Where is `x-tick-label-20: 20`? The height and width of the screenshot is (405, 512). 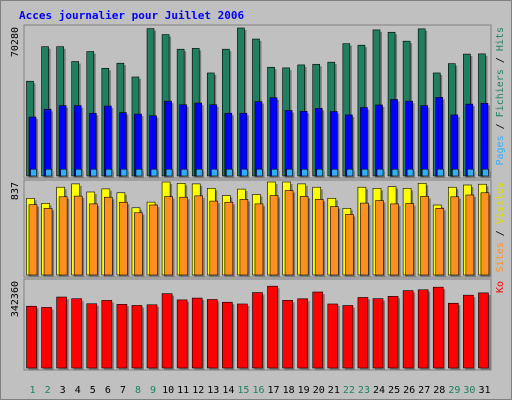 x-tick-label-20: 20 is located at coordinates (319, 390).